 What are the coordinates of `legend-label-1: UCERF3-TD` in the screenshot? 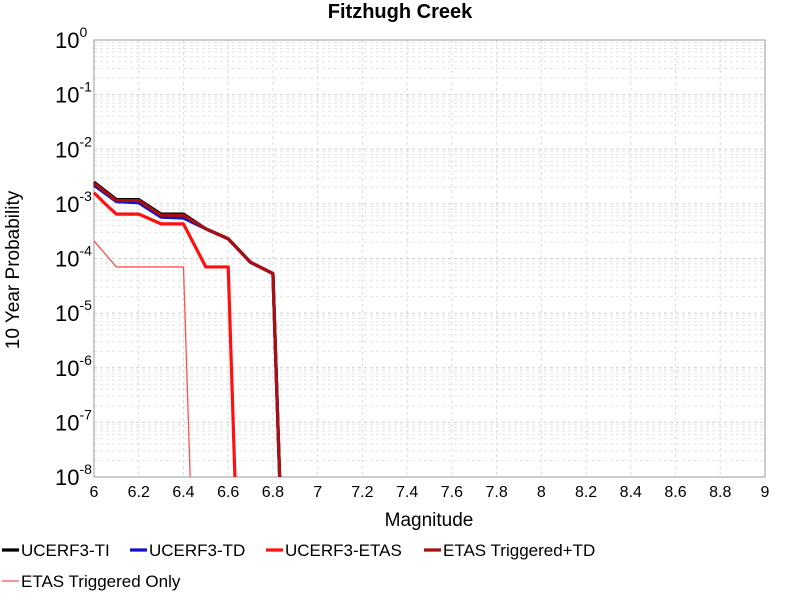 It's located at (197, 550).